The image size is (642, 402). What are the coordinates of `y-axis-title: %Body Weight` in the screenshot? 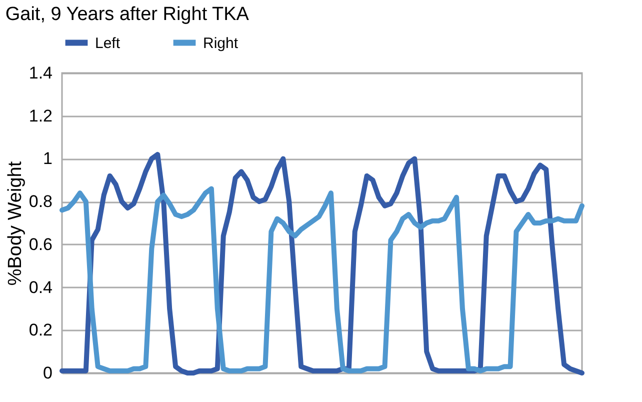 It's located at (15, 223).